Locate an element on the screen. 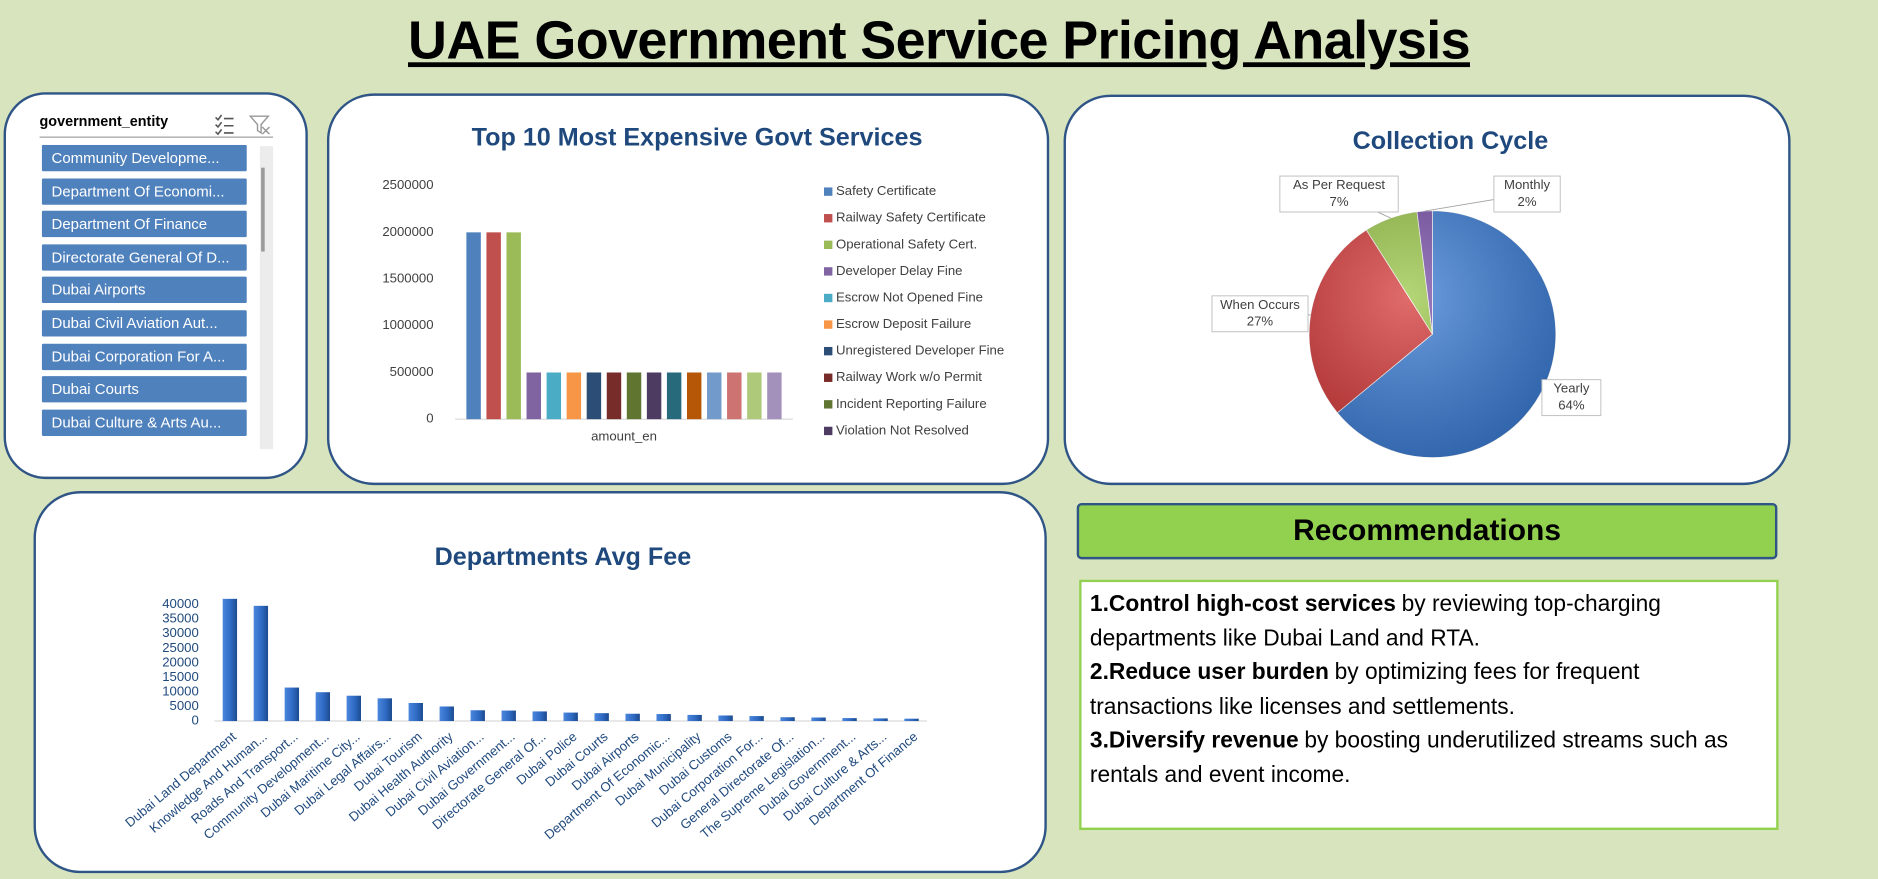 The height and width of the screenshot is (879, 1878). clear-filter-icon is located at coordinates (259, 125).